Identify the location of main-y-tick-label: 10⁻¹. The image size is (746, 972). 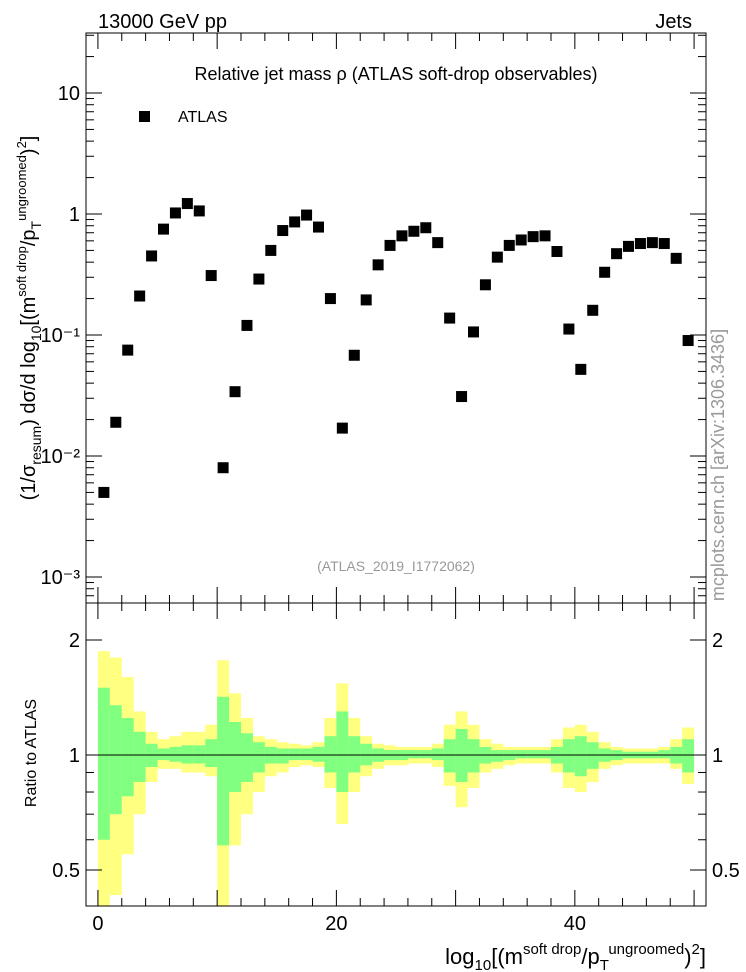
(61, 336).